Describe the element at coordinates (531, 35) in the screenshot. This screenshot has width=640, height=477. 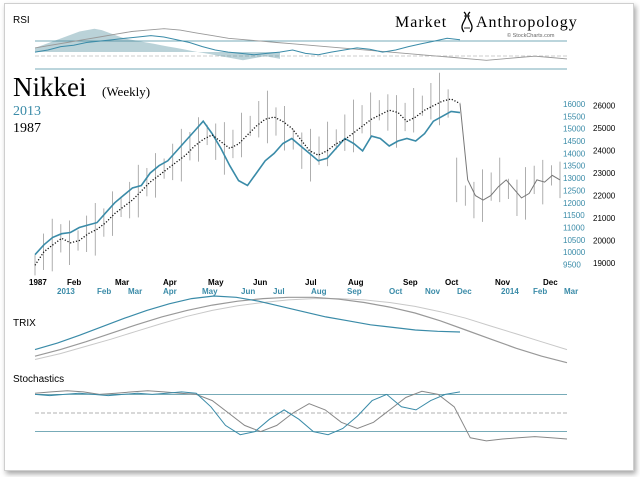
I see `credit-text: © StockCharts.com` at that location.